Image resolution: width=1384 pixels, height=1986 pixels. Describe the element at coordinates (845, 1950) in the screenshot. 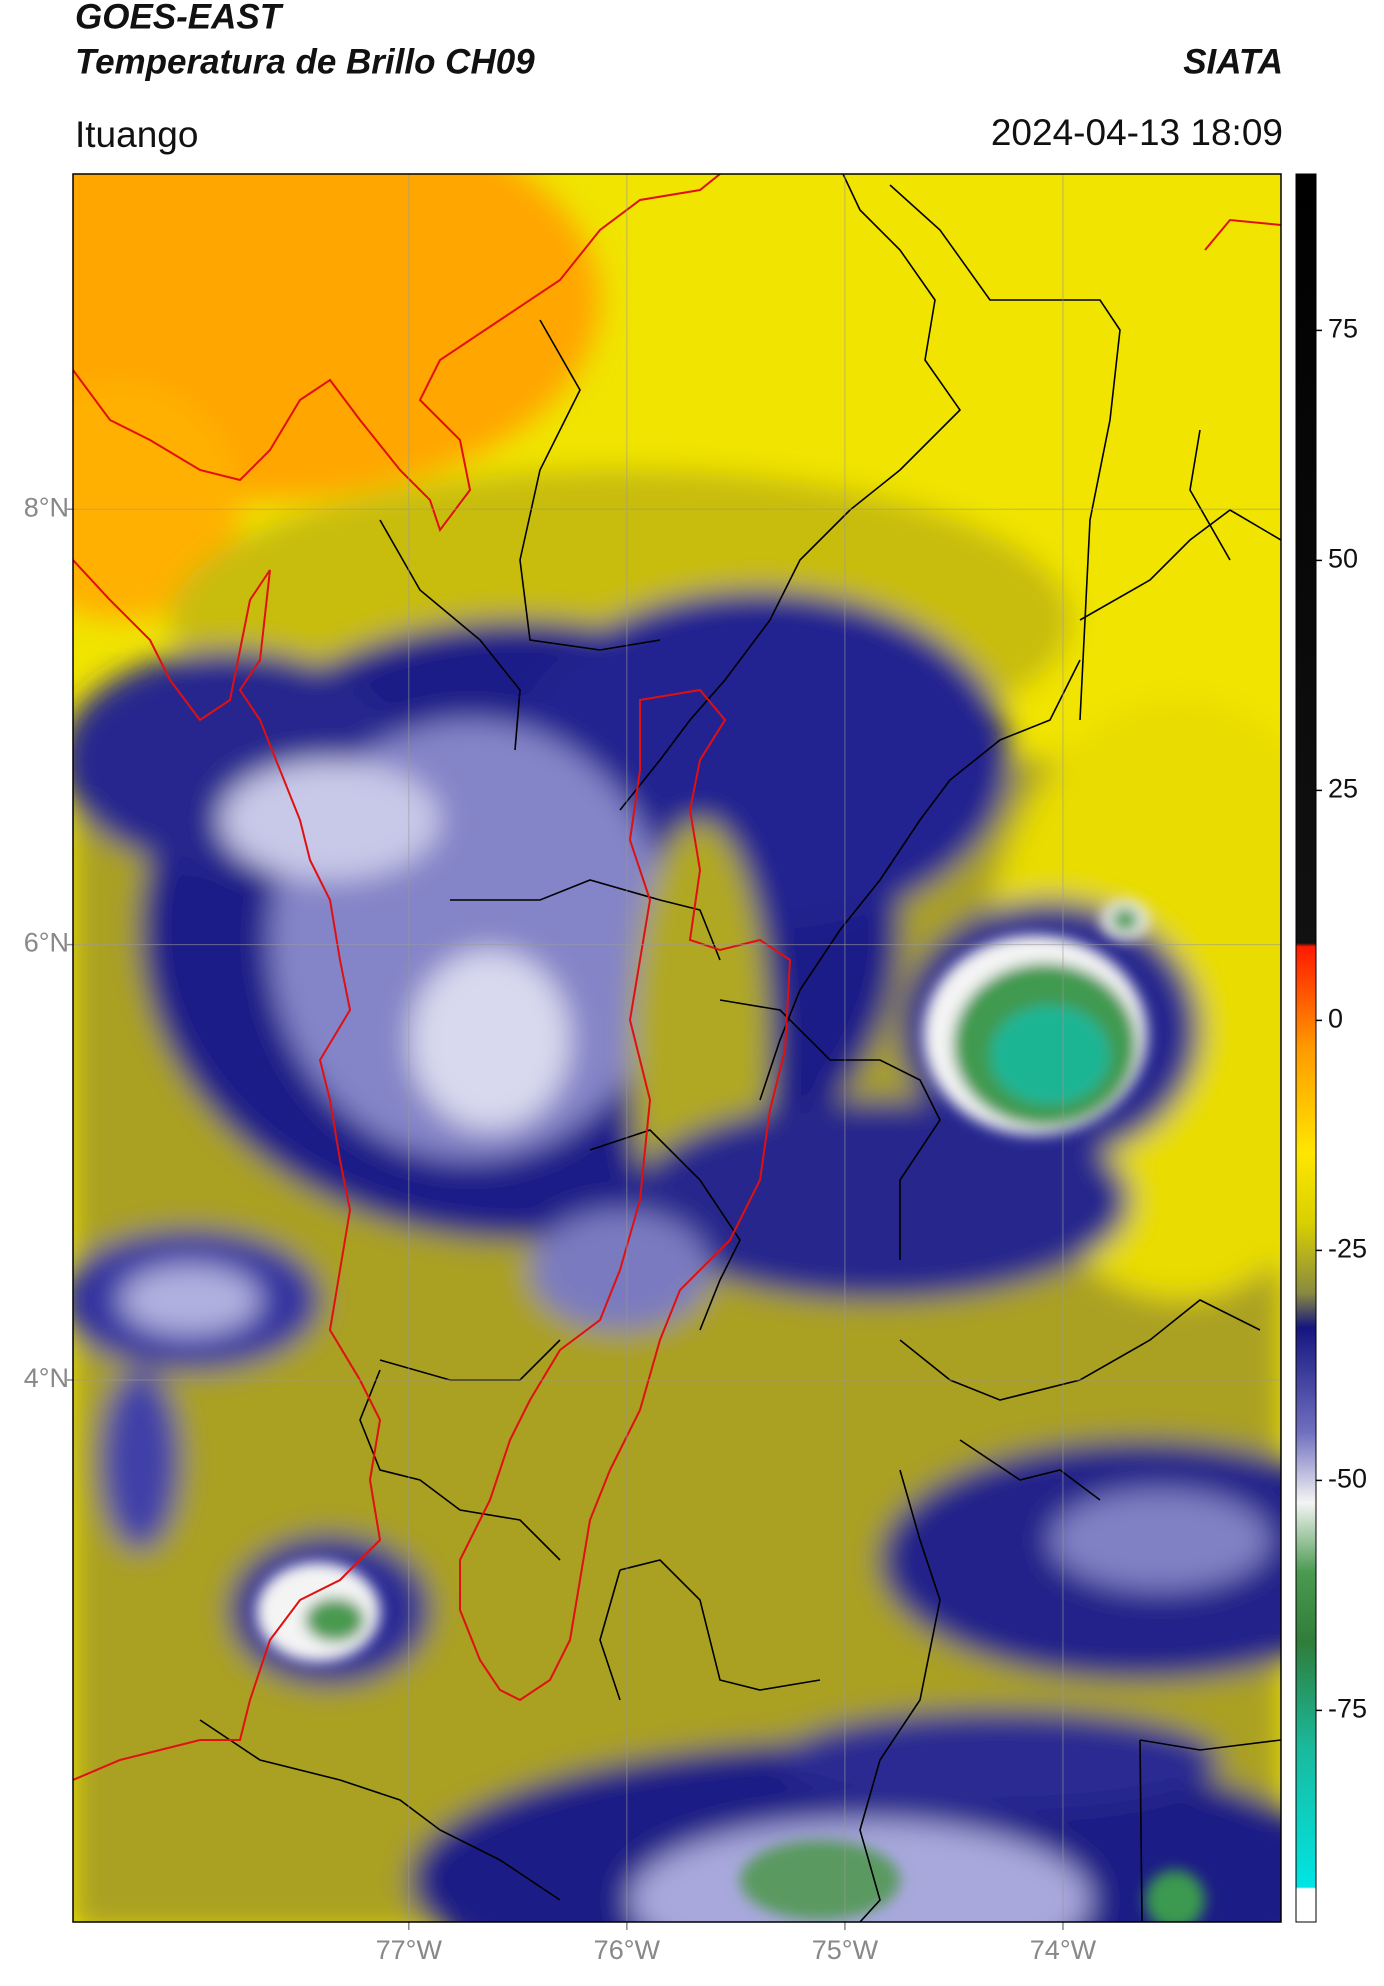

I see `x-tick-label: 75°W` at that location.